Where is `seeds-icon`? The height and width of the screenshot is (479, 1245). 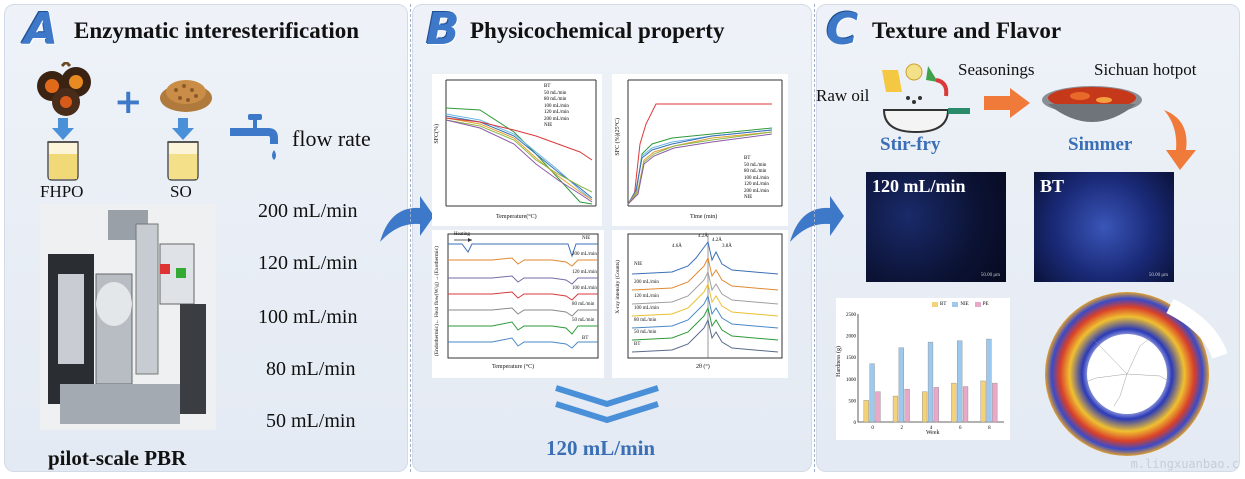 seeds-icon is located at coordinates (186, 96).